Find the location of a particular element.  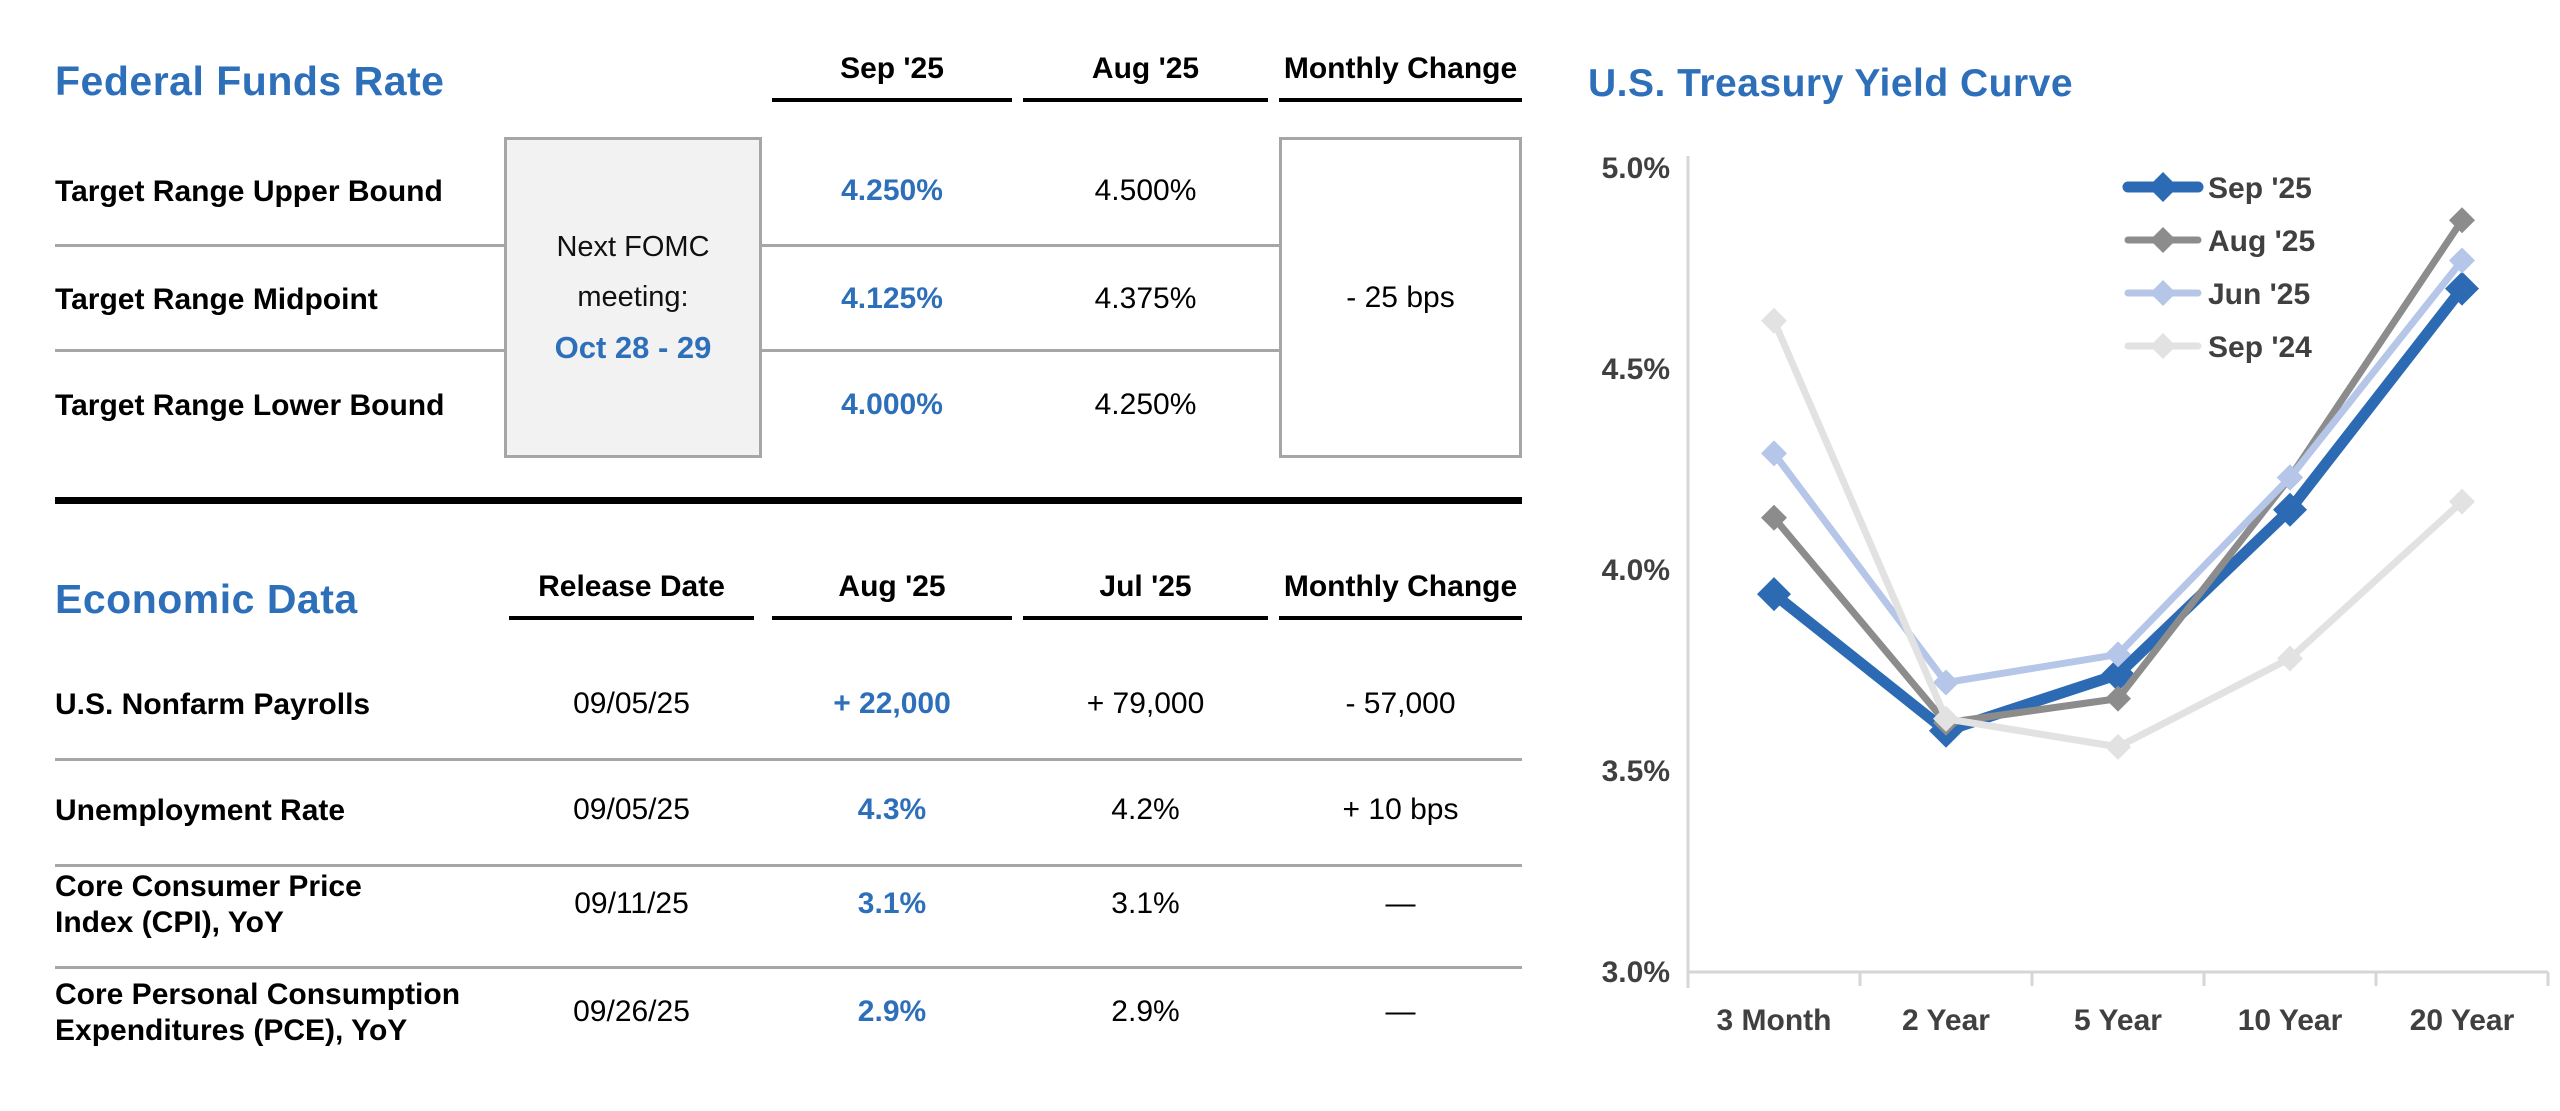

x-tick-label: 3 Month is located at coordinates (1774, 1020).